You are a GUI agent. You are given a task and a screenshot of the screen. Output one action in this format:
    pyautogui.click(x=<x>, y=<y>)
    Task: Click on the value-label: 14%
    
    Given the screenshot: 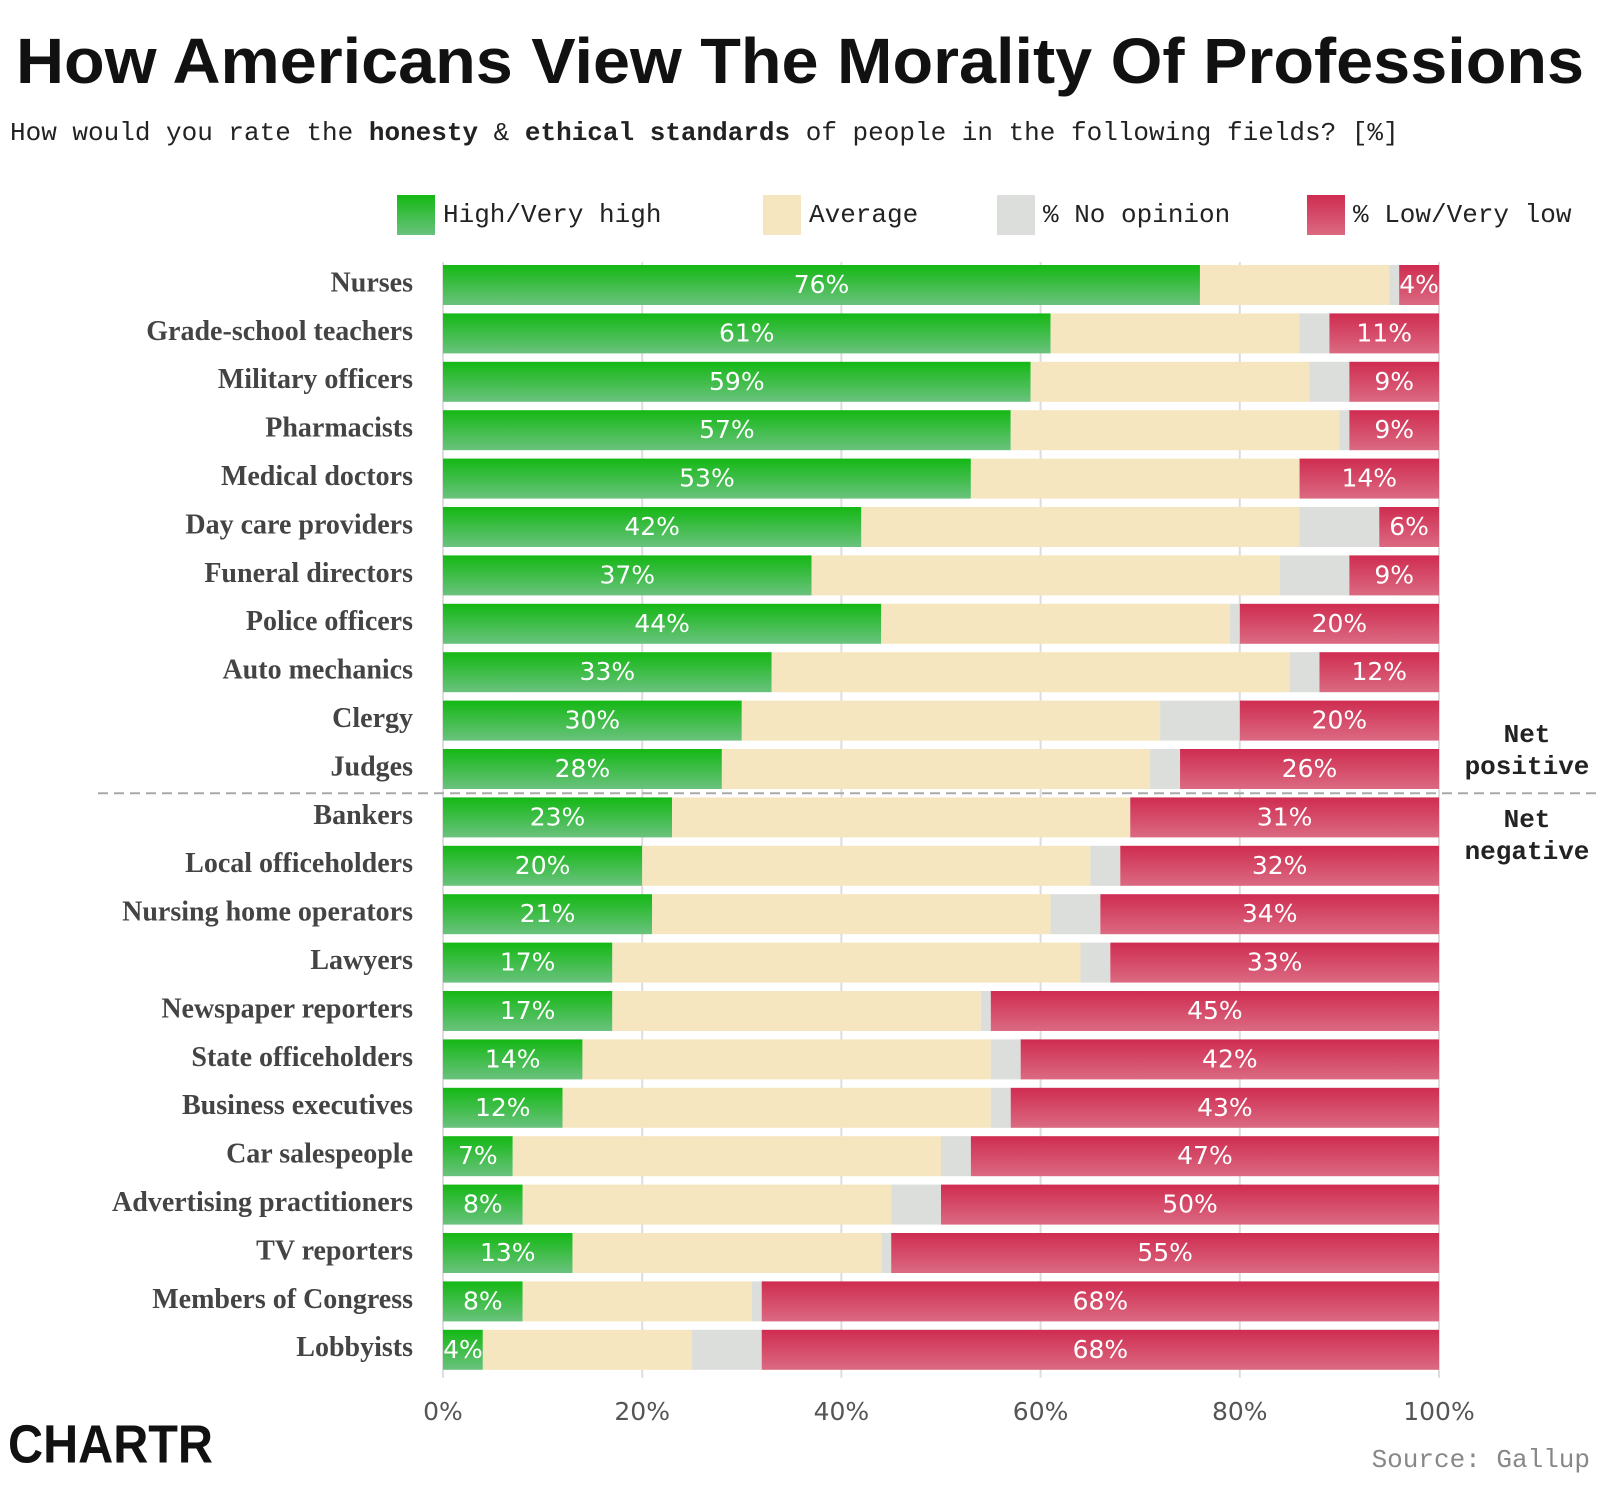 What is the action you would take?
    pyautogui.click(x=513, y=1058)
    